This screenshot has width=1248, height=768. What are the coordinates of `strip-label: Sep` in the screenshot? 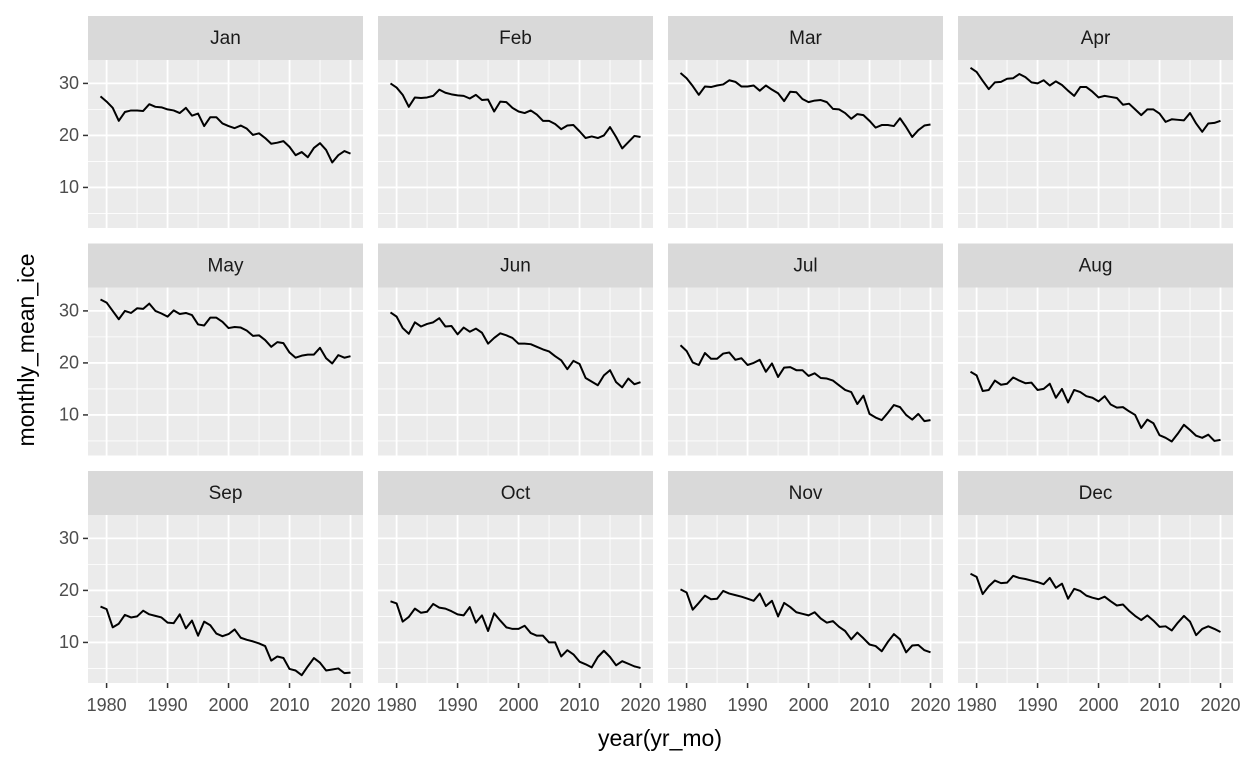 It's located at (226, 493).